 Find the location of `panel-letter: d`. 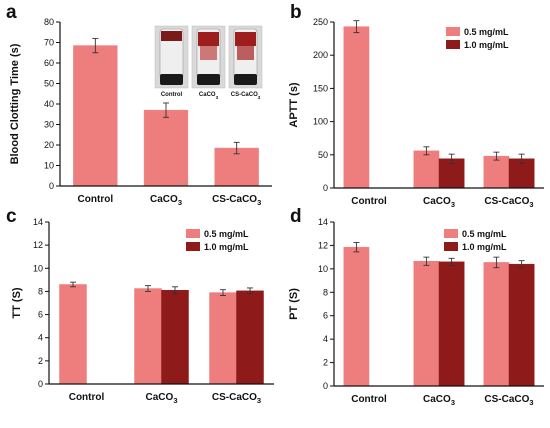

panel-letter: d is located at coordinates (296, 216).